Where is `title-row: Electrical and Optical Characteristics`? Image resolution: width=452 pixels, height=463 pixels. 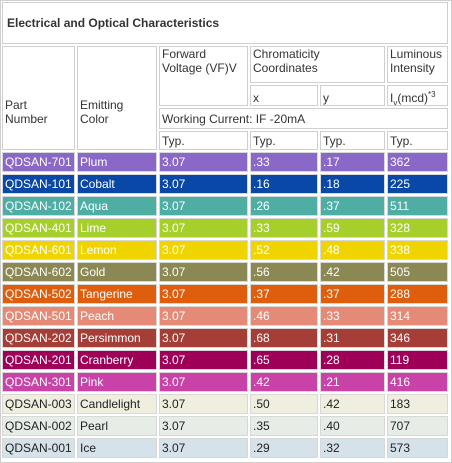
title-row: Electrical and Optical Characteristics is located at coordinates (225, 23).